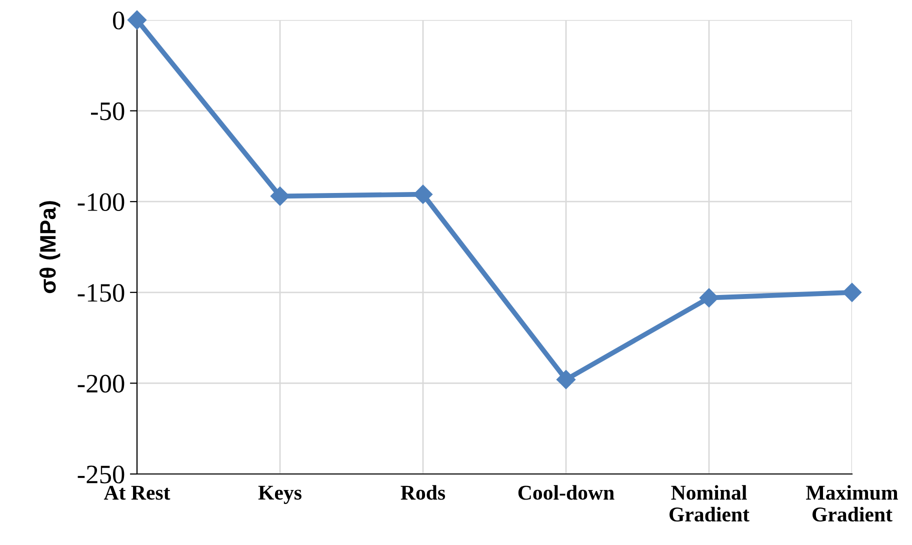  Describe the element at coordinates (101, 202) in the screenshot. I see `y-tick-label: -100` at that location.